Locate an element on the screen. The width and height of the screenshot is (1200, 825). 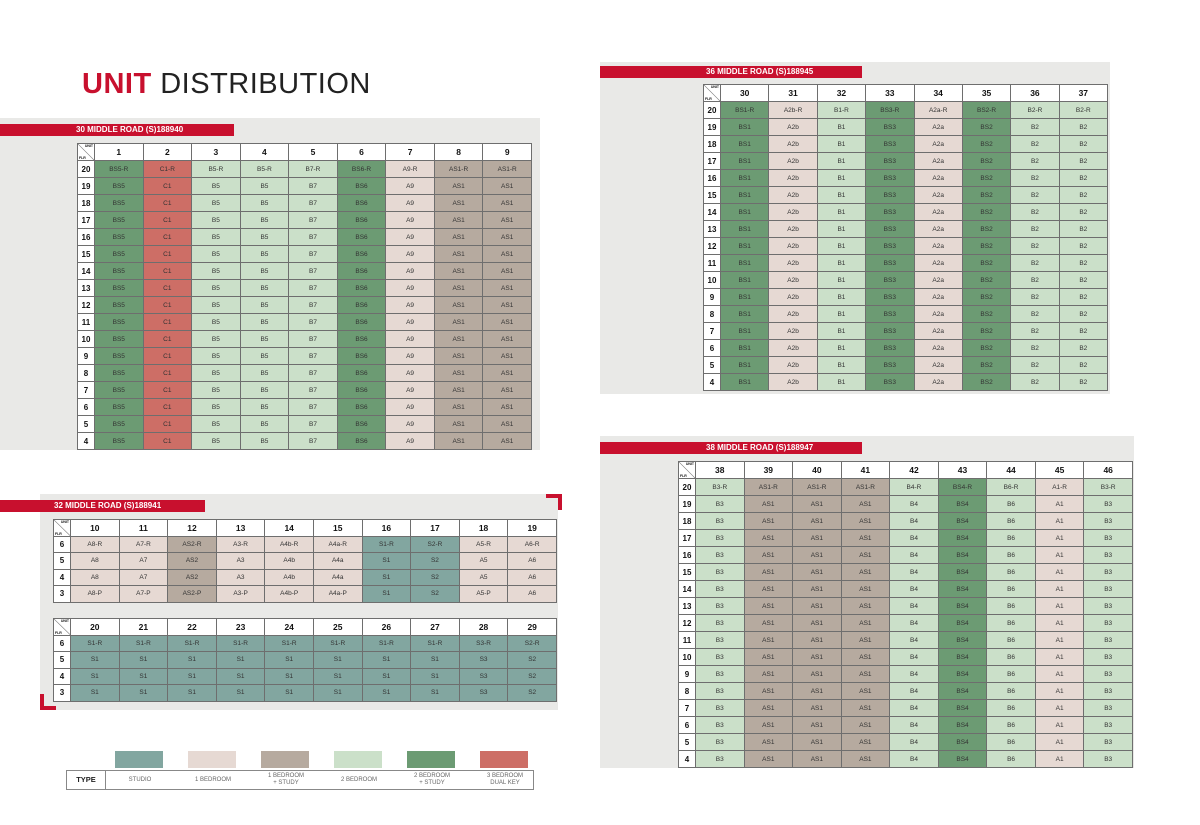
floor-number: 4 is located at coordinates (86, 441).